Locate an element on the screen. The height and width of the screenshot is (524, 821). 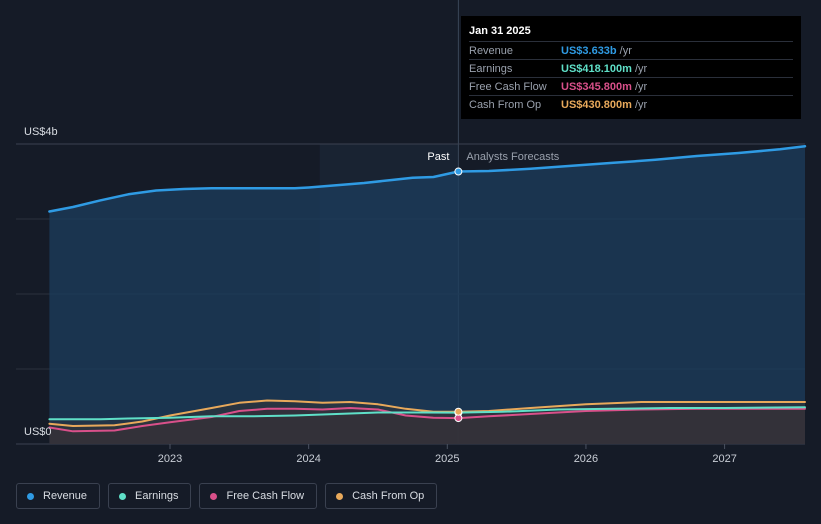
legend-label: Cash From Op is located at coordinates (388, 496).